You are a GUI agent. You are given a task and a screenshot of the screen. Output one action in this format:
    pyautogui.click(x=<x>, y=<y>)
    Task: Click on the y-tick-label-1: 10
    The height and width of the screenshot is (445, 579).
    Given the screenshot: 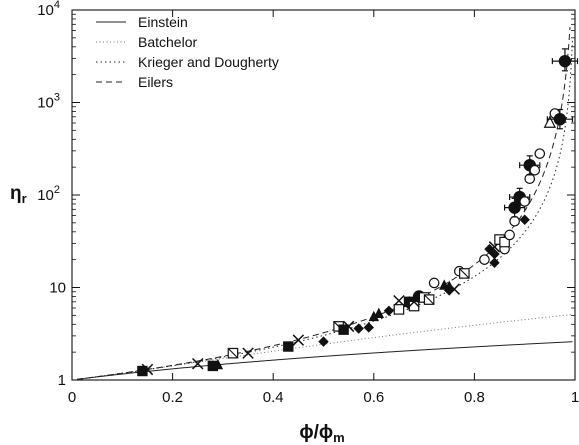 What is the action you would take?
    pyautogui.click(x=57, y=288)
    